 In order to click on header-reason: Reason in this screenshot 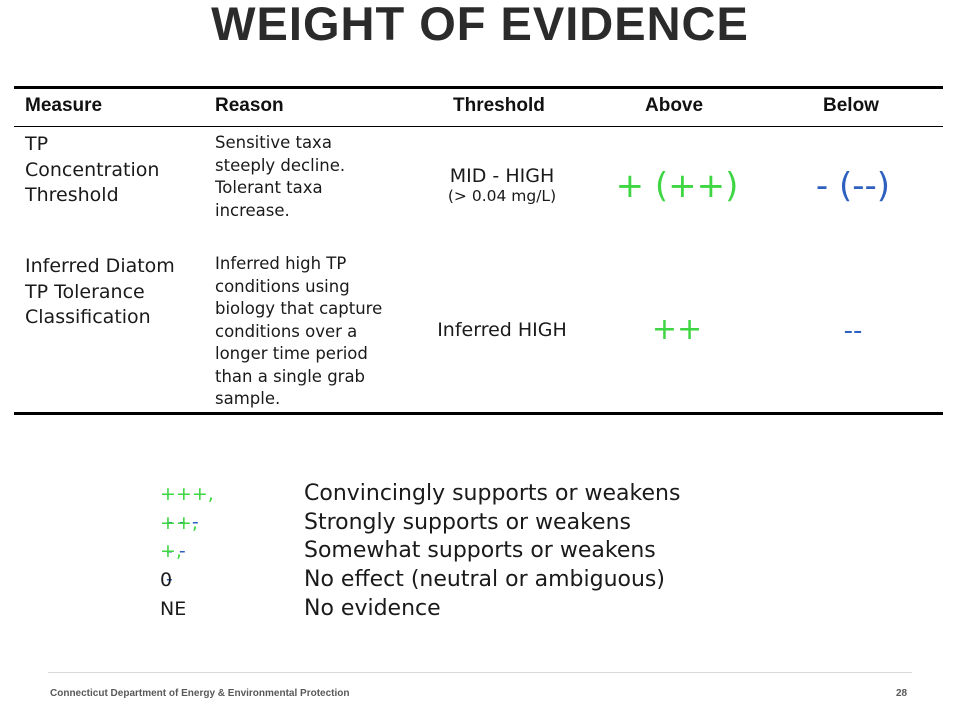, I will do `click(249, 105)`.